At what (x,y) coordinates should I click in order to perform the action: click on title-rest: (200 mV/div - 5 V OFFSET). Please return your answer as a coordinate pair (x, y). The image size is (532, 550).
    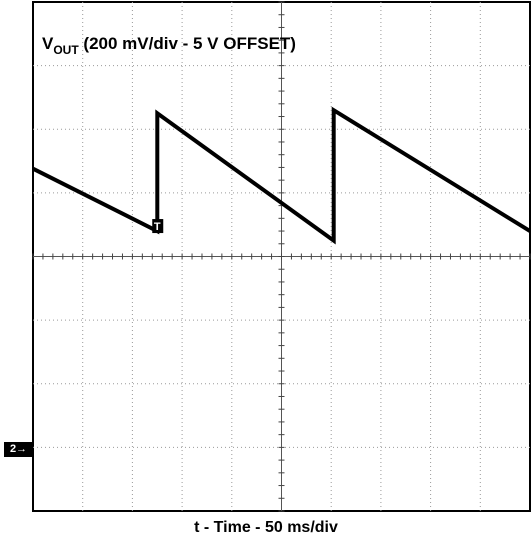
    Looking at the image, I should click on (187, 43).